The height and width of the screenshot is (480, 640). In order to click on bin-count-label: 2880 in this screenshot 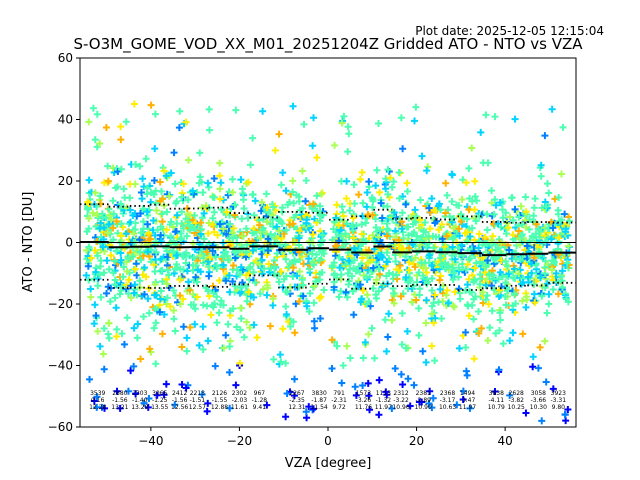, I will do `click(119, 393)`.